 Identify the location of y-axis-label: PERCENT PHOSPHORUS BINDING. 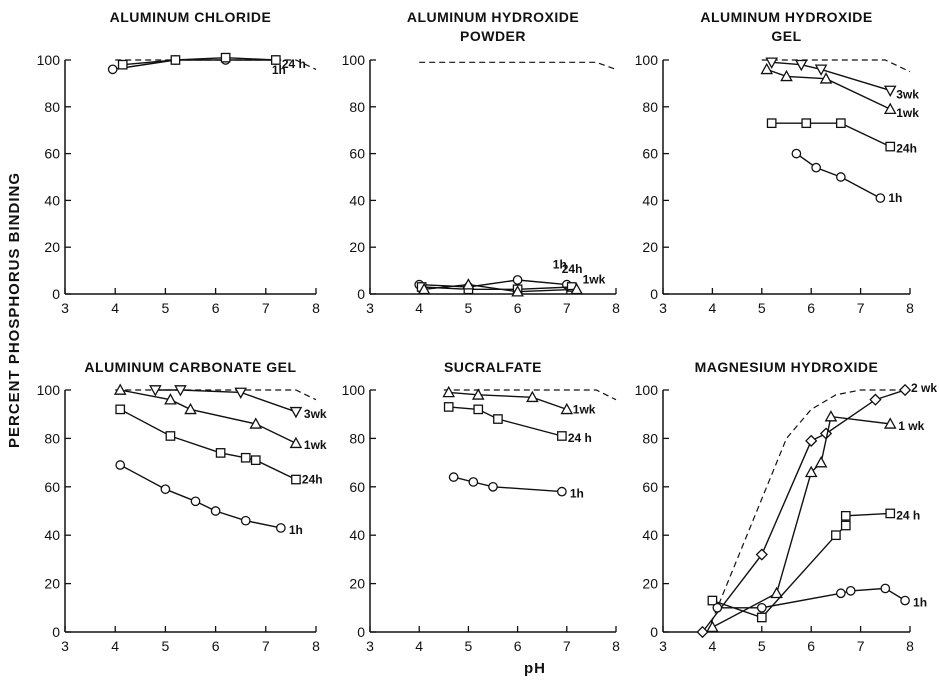
(14, 310).